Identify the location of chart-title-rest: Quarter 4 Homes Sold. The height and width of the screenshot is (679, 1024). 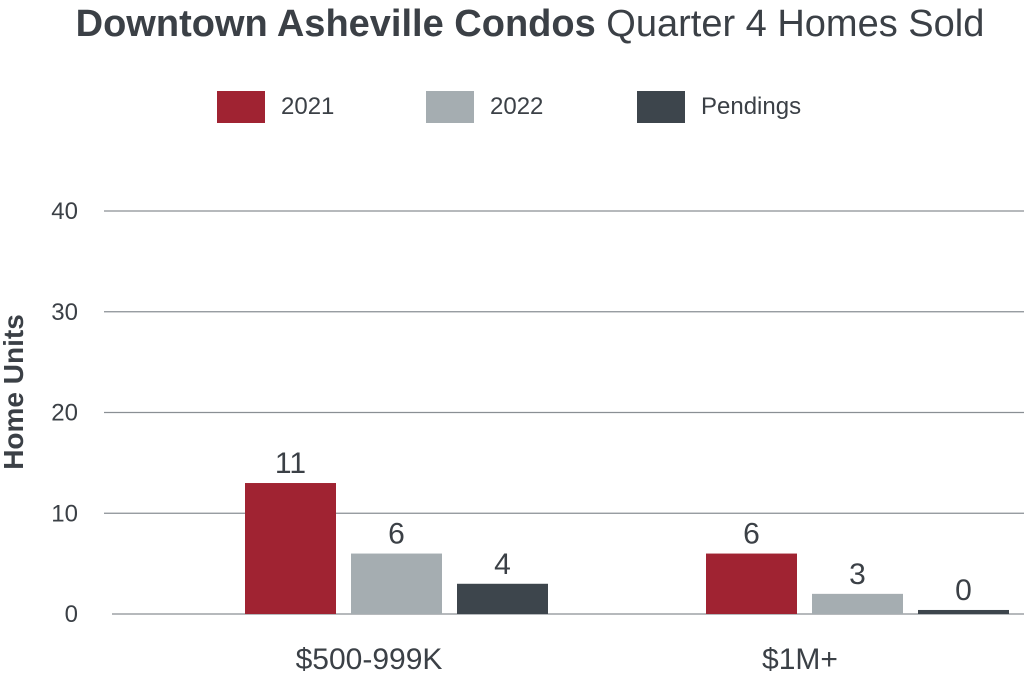
(795, 24).